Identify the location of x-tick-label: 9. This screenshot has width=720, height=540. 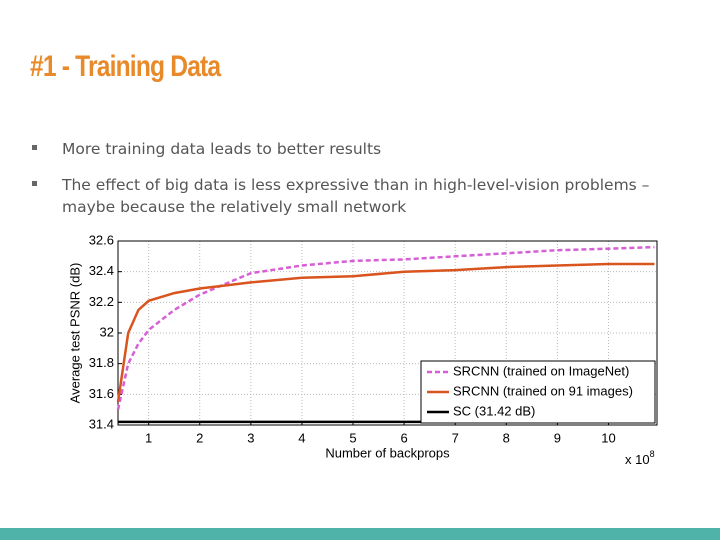
(557, 437).